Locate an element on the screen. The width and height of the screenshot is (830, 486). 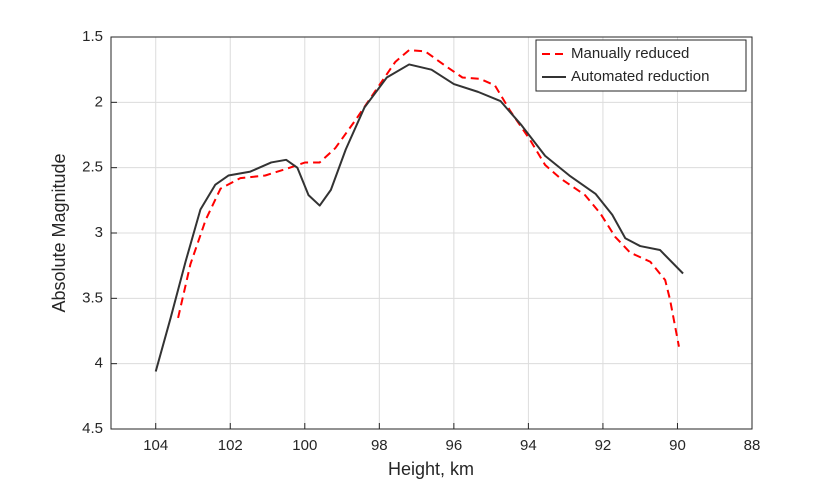
x-tick-label: 96 is located at coordinates (454, 445).